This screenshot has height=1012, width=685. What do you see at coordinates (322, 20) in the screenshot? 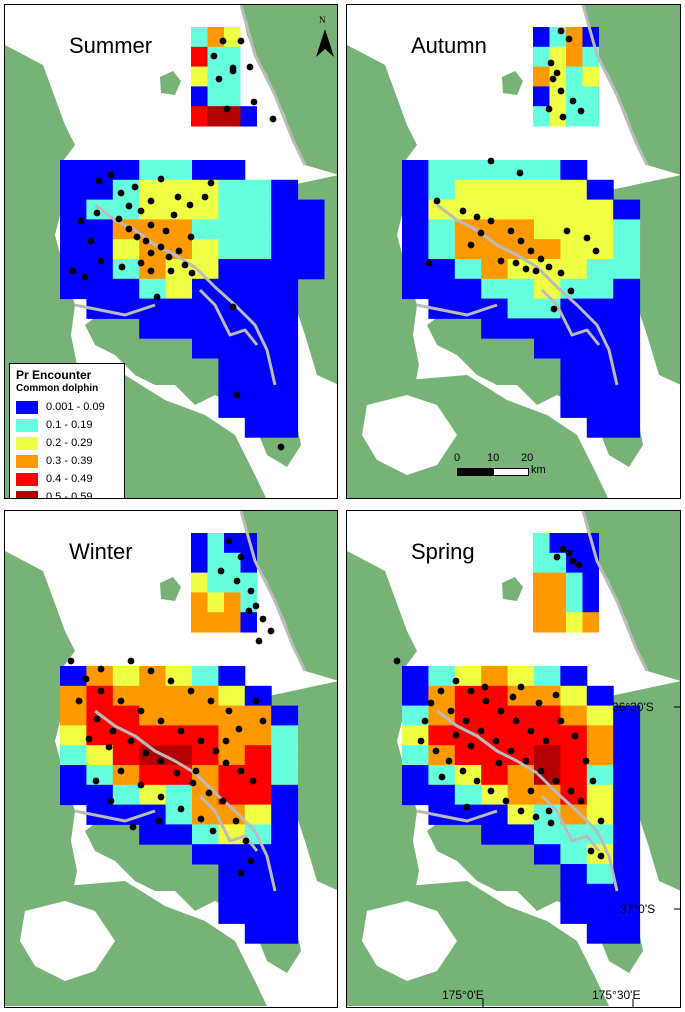
I see `north-letter: N` at bounding box center [322, 20].